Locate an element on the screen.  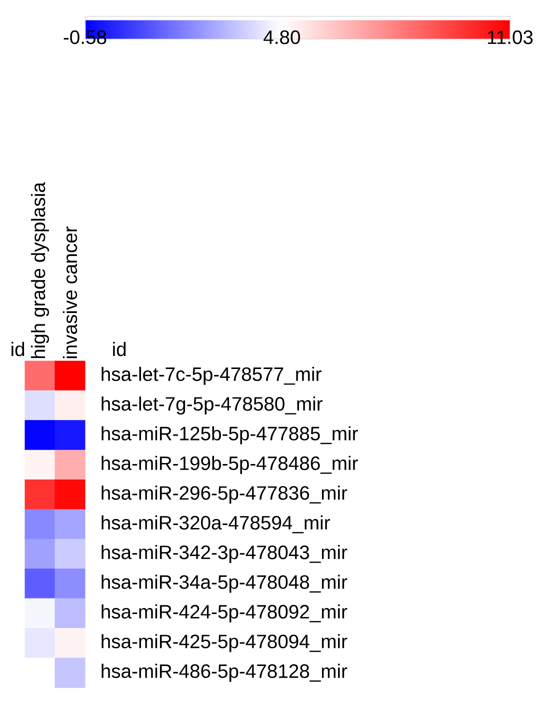
y-tick-label: hsa-miR-342-3p-478043_mir is located at coordinates (225, 554).